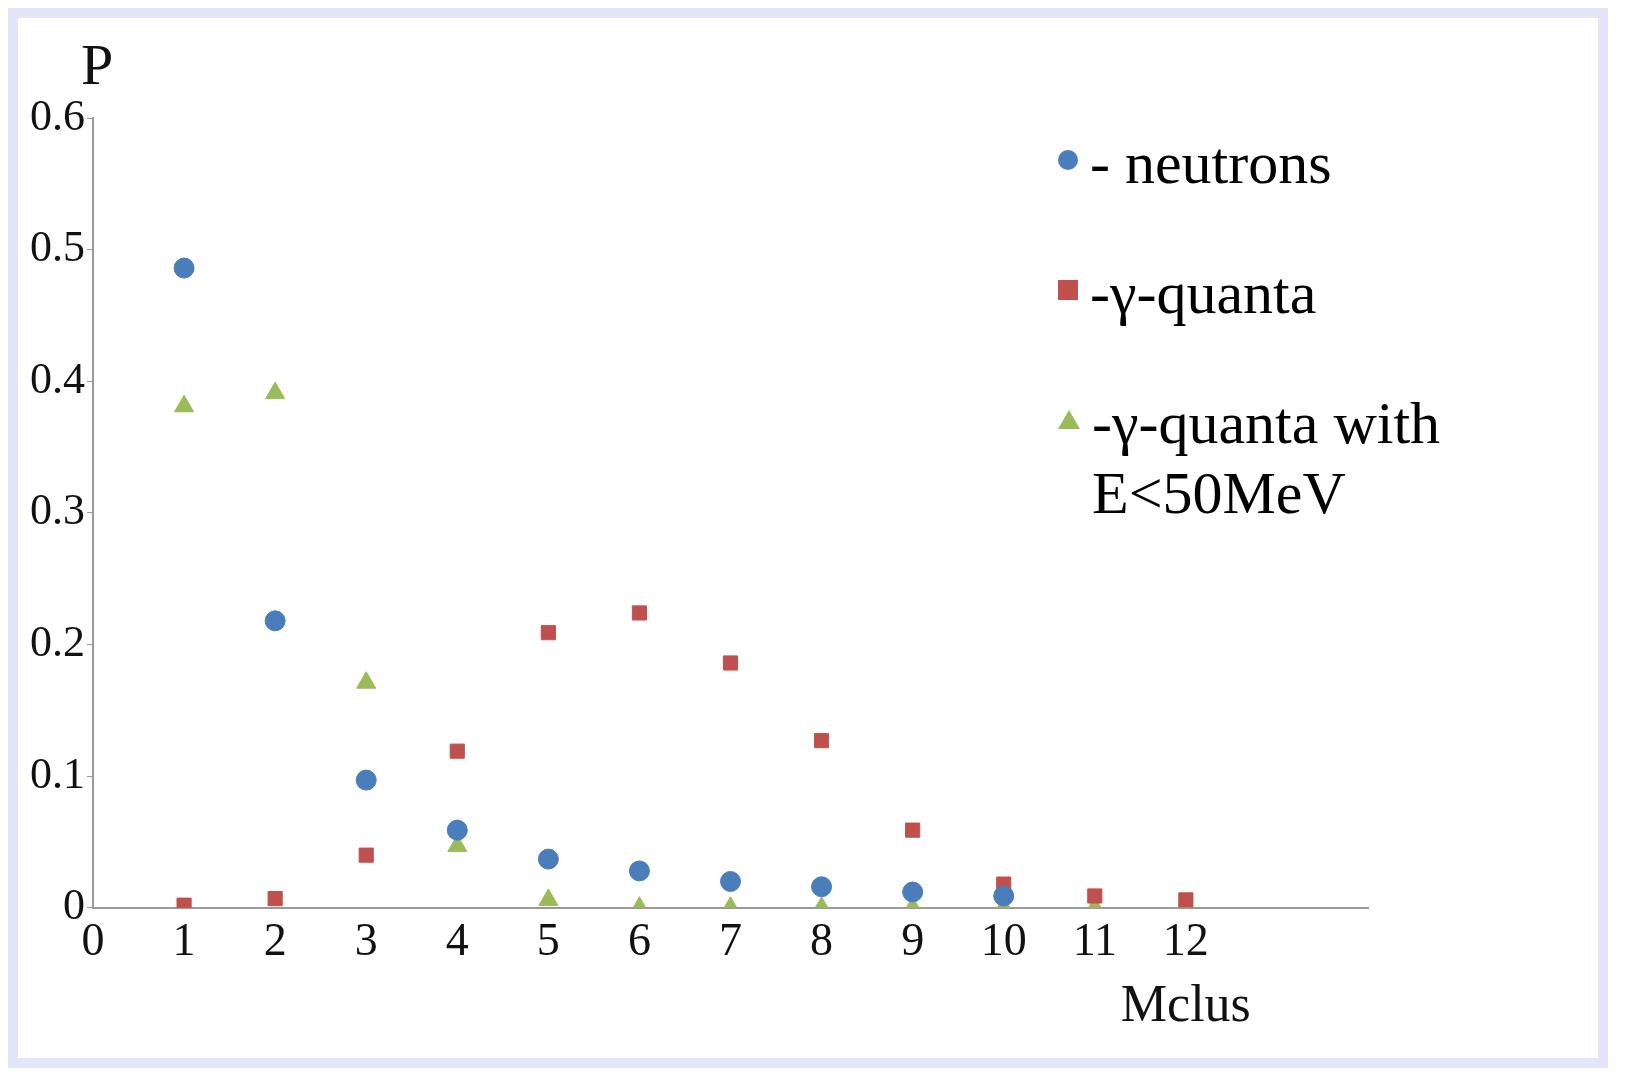 The width and height of the screenshot is (1633, 1082). What do you see at coordinates (184, 940) in the screenshot?
I see `x-tick-label: 1` at bounding box center [184, 940].